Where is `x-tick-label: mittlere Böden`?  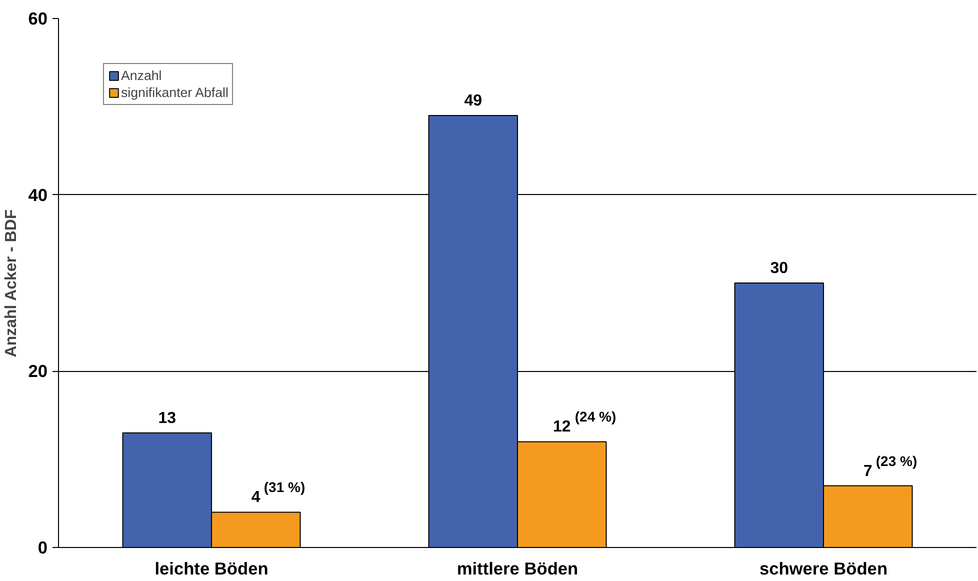 x-tick-label: mittlere Böden is located at coordinates (517, 568).